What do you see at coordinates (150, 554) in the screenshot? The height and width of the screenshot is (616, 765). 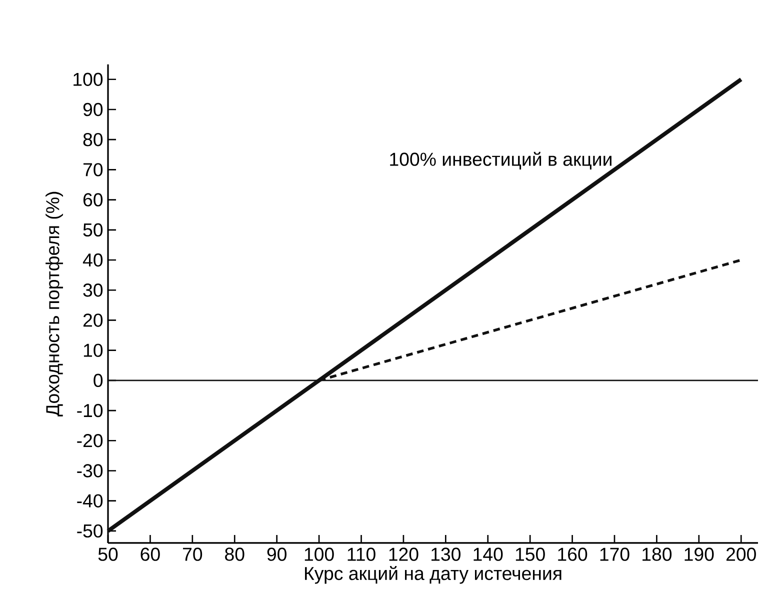 I see `x-tick-label: 60` at bounding box center [150, 554].